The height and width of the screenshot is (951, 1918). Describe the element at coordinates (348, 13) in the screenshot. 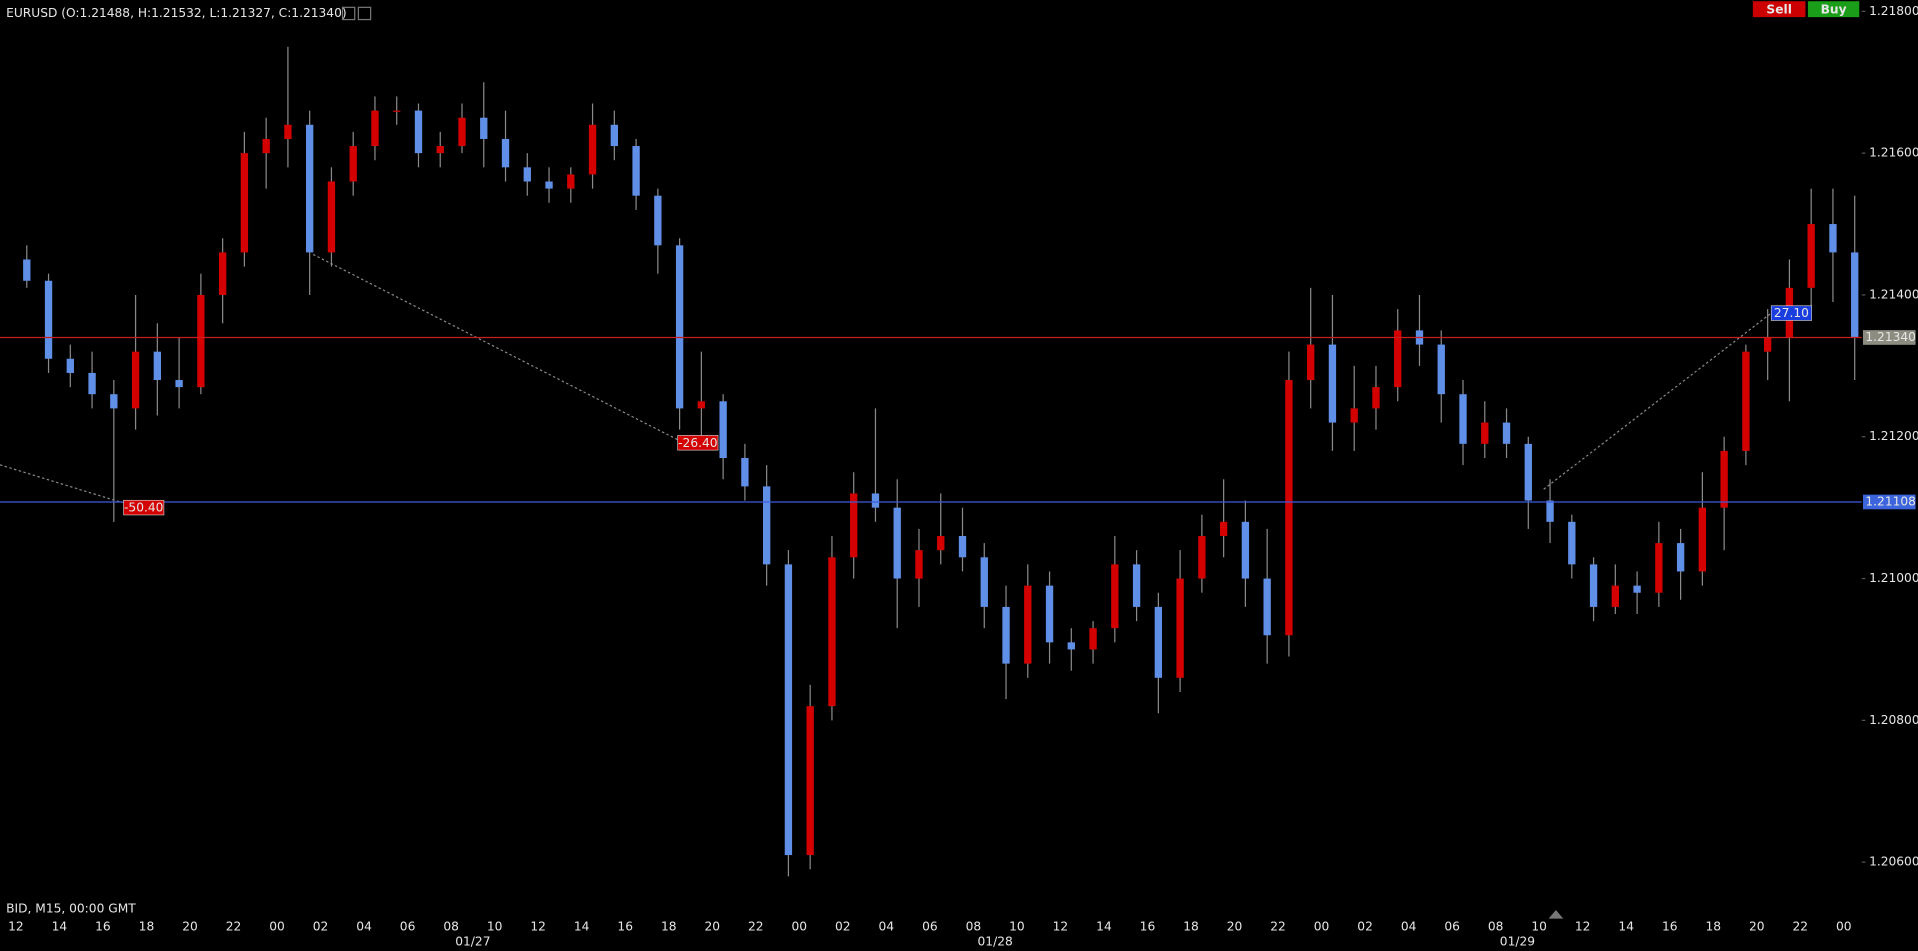

I see `settings-icon` at that location.